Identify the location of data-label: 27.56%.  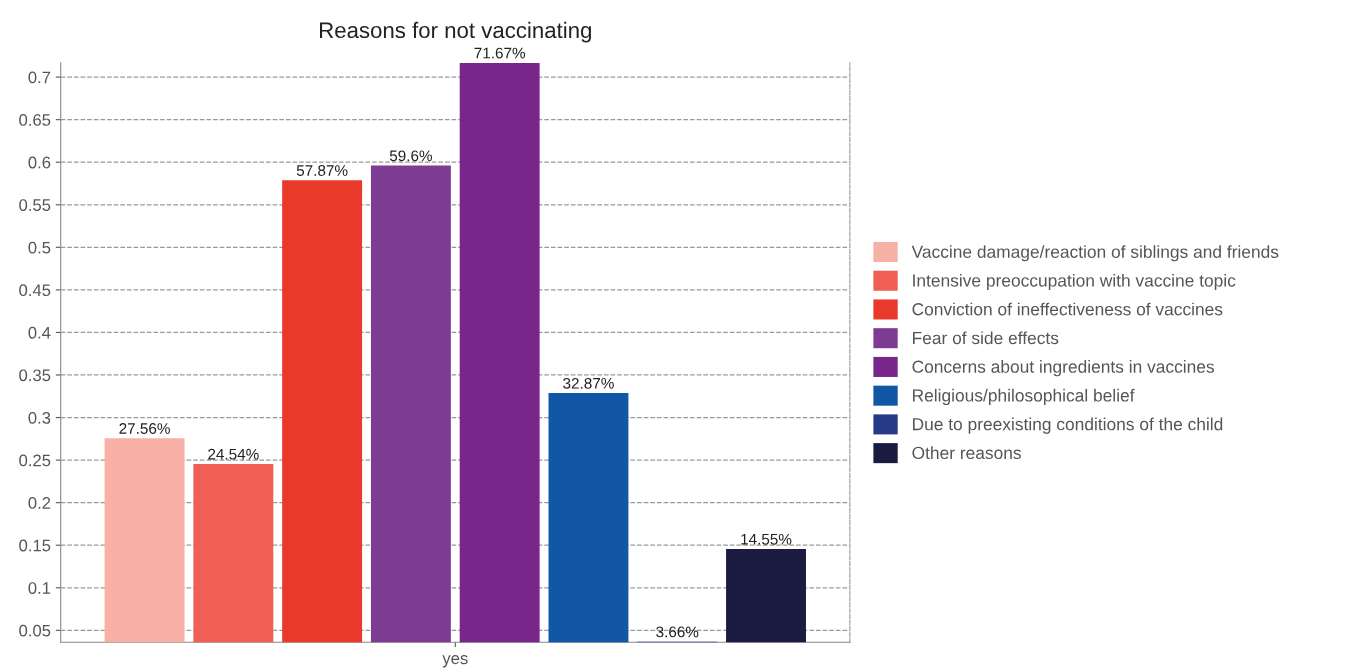
(144, 428).